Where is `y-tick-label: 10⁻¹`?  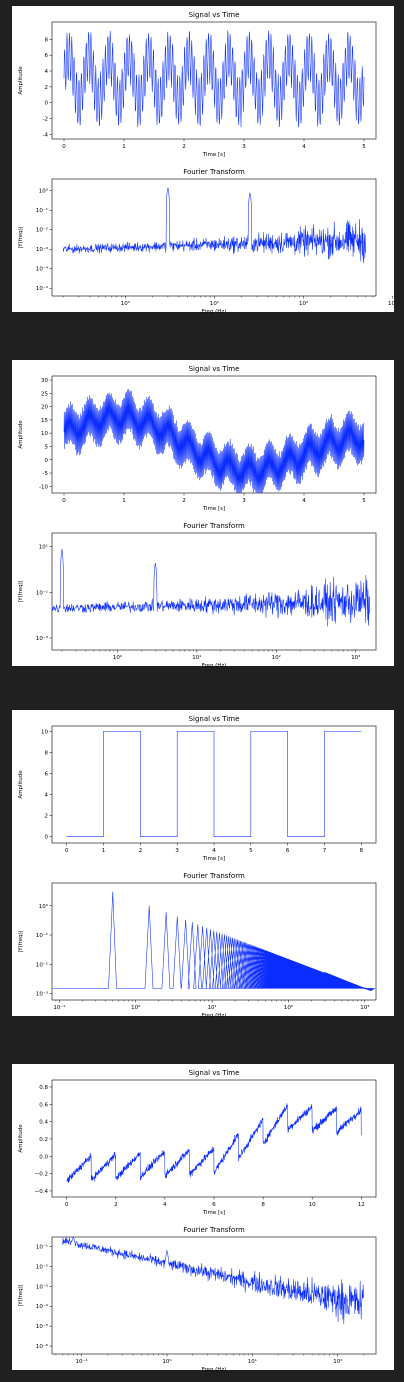
y-tick-label: 10⁻¹ is located at coordinates (42, 935).